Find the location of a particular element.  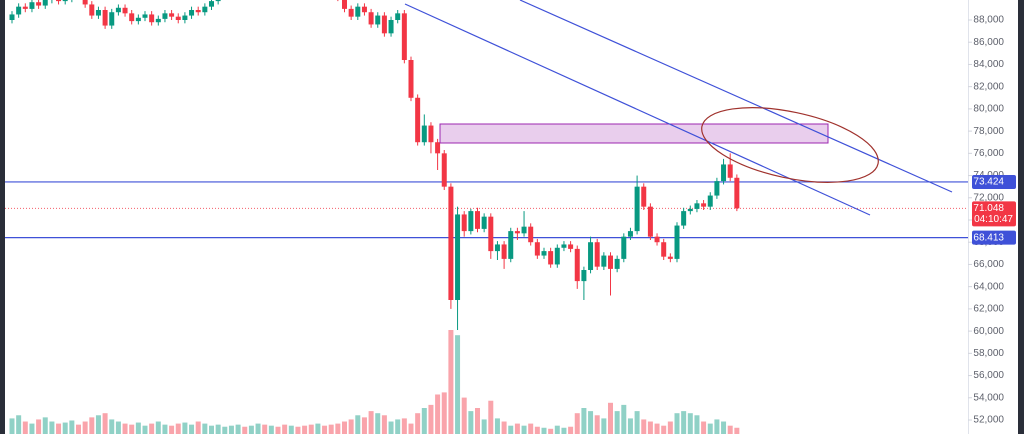

y-tick-label: 66,000 is located at coordinates (988, 264).